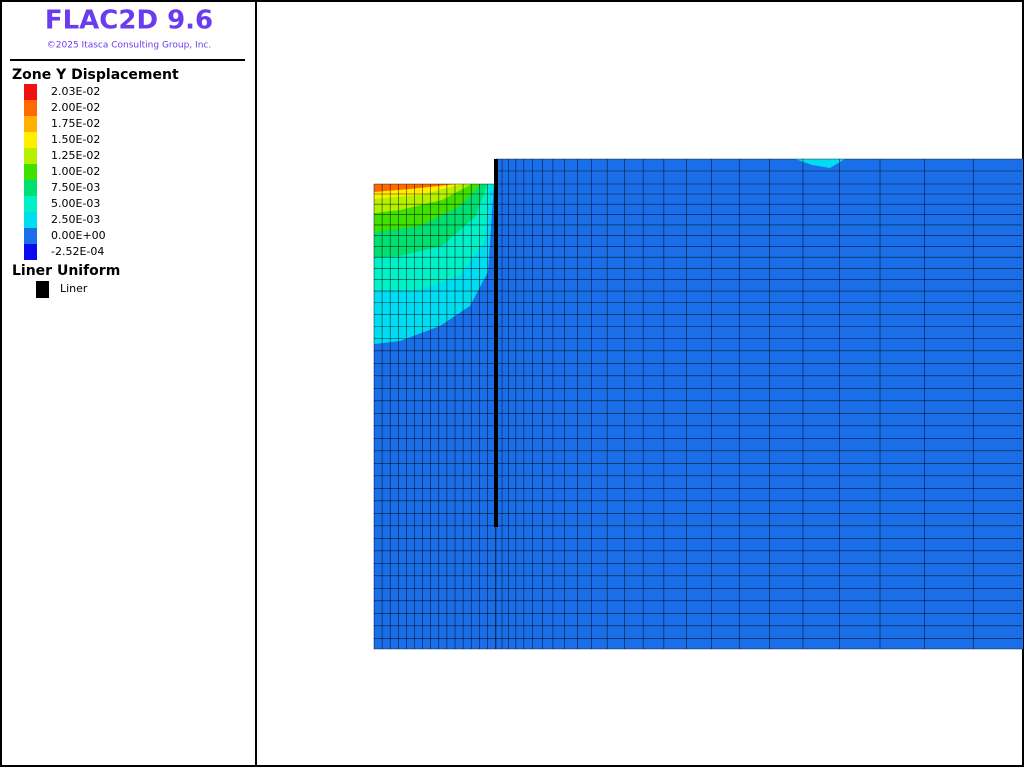 Image resolution: width=1024 pixels, height=772 pixels. Describe the element at coordinates (75, 187) in the screenshot. I see `legend-label: 7.50E-03` at that location.